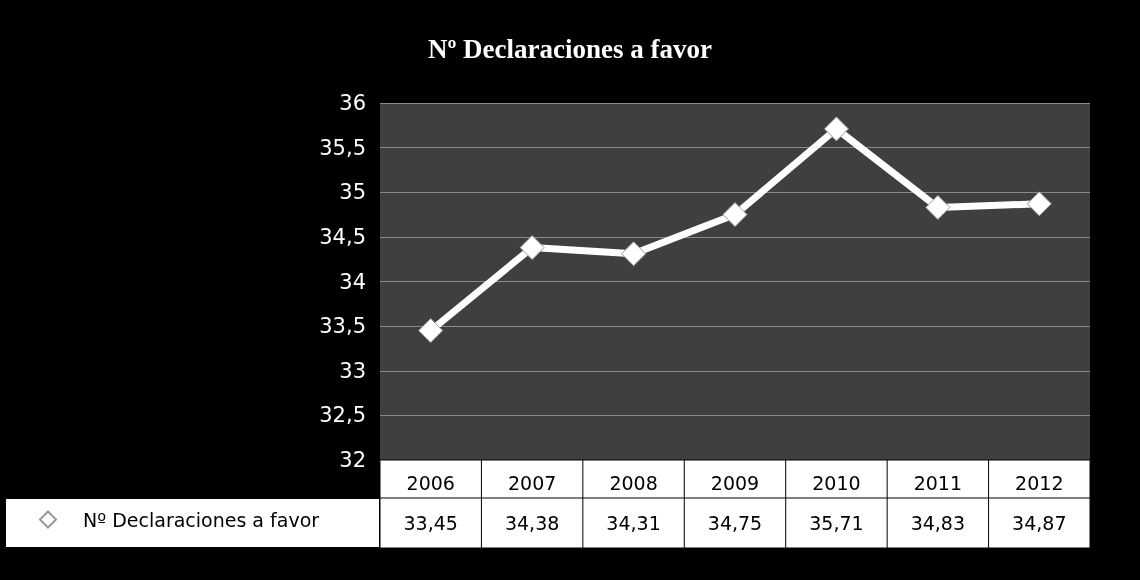 The image size is (1140, 580). Describe the element at coordinates (352, 460) in the screenshot. I see `y-tick-label: 32` at that location.